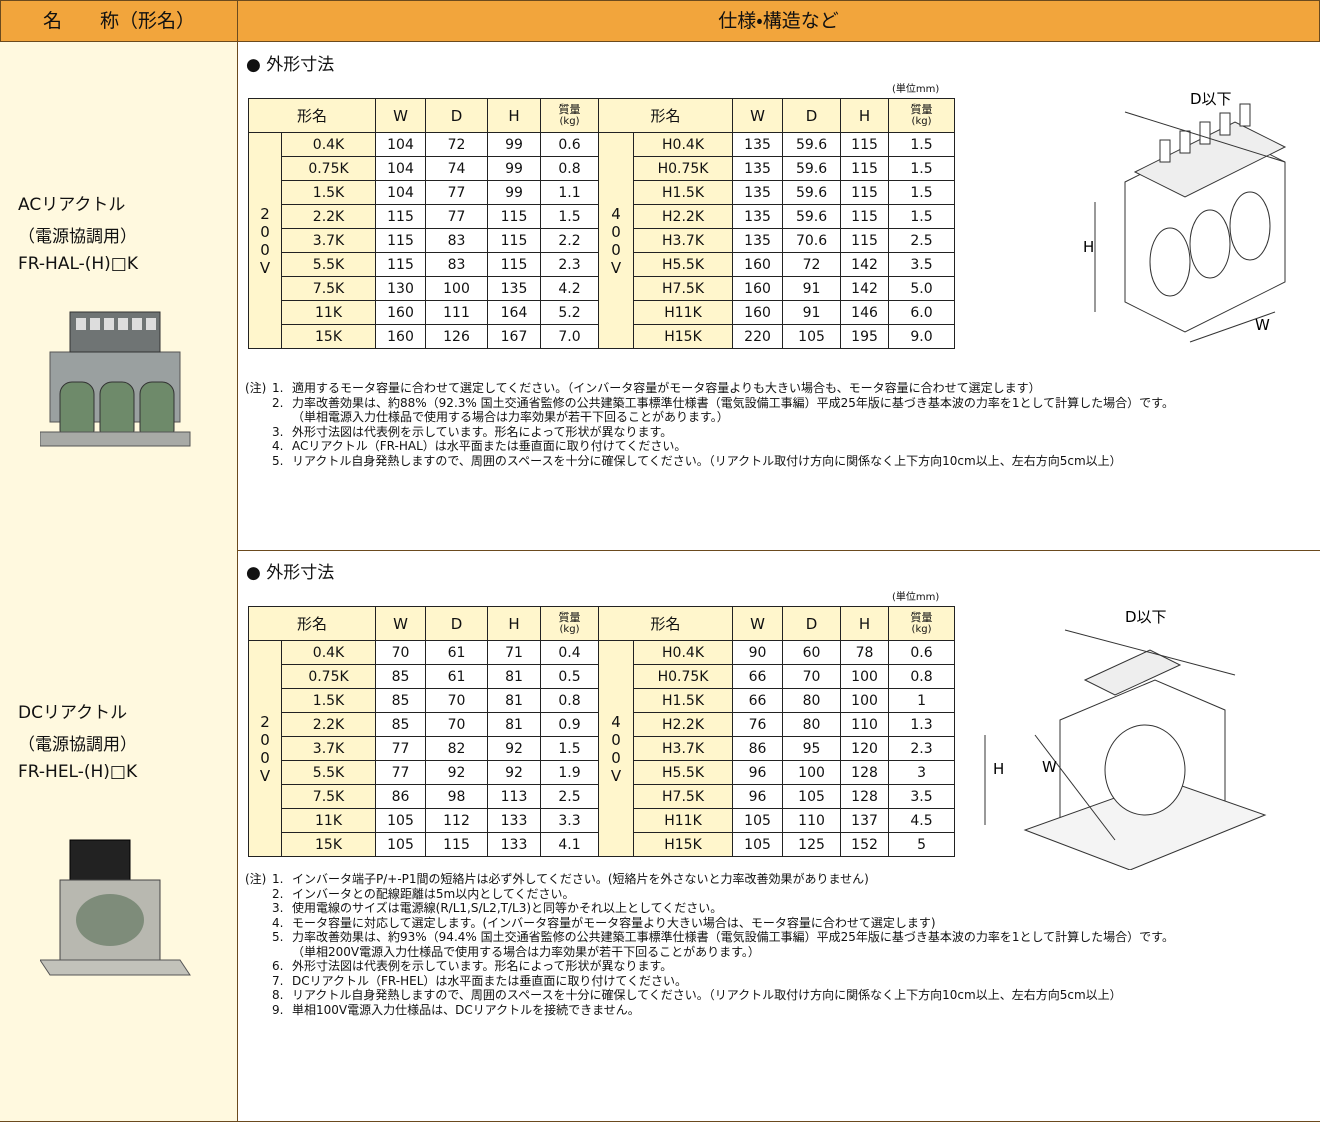  I want to click on dimension-value: 2.3, so click(570, 264).